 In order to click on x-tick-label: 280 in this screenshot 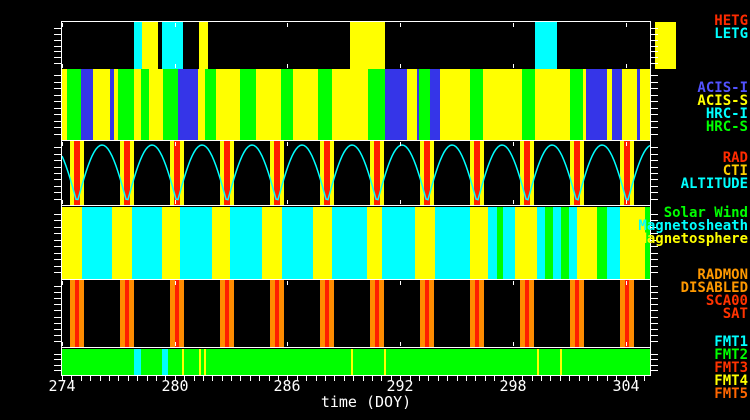, I will do `click(175, 386)`.